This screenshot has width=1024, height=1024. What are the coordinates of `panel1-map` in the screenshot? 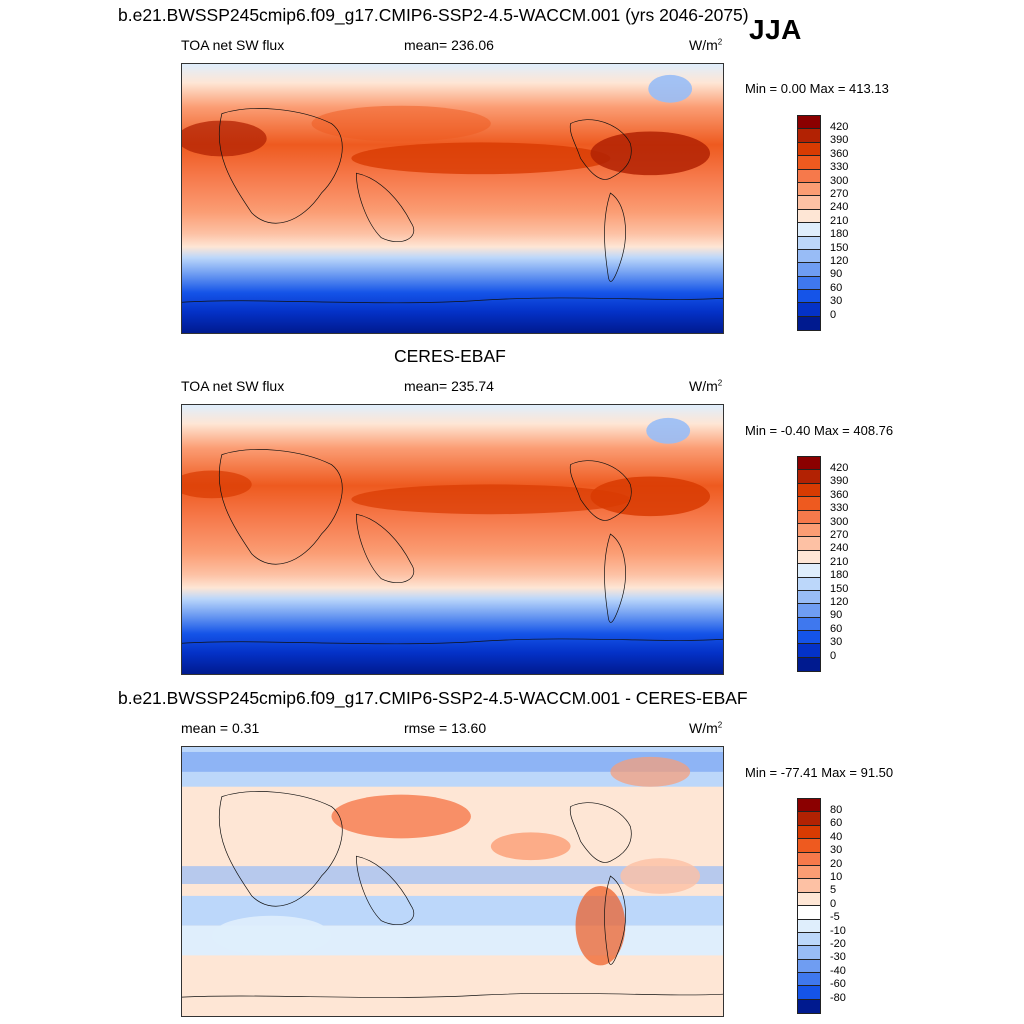 It's located at (452, 198).